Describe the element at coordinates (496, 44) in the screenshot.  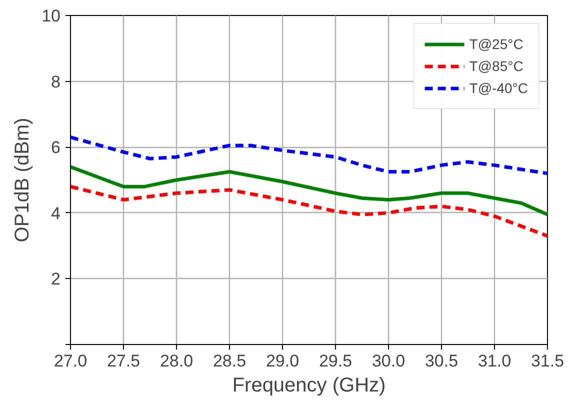
I see `legend-label: T@25°C` at that location.